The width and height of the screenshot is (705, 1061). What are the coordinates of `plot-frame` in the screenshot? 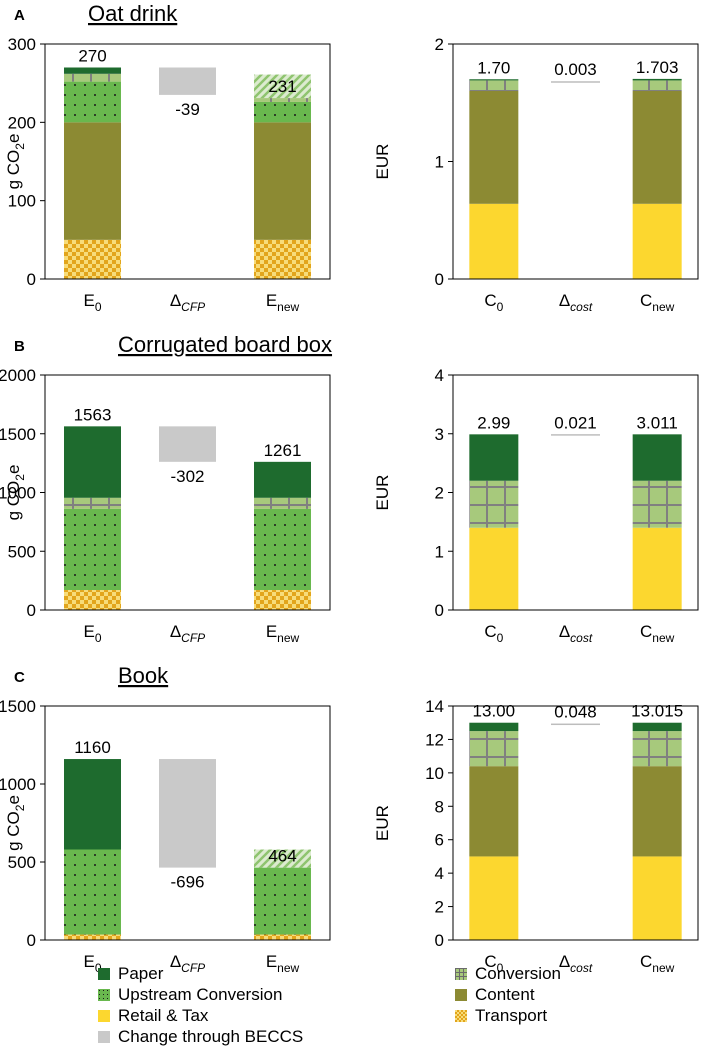 It's located at (187, 161).